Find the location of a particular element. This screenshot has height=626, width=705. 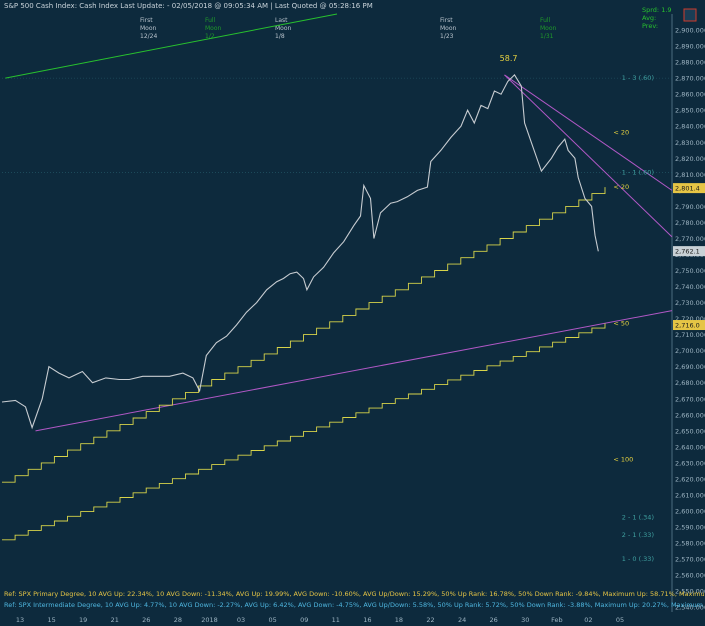

level-marker: < 50 is located at coordinates (621, 323).